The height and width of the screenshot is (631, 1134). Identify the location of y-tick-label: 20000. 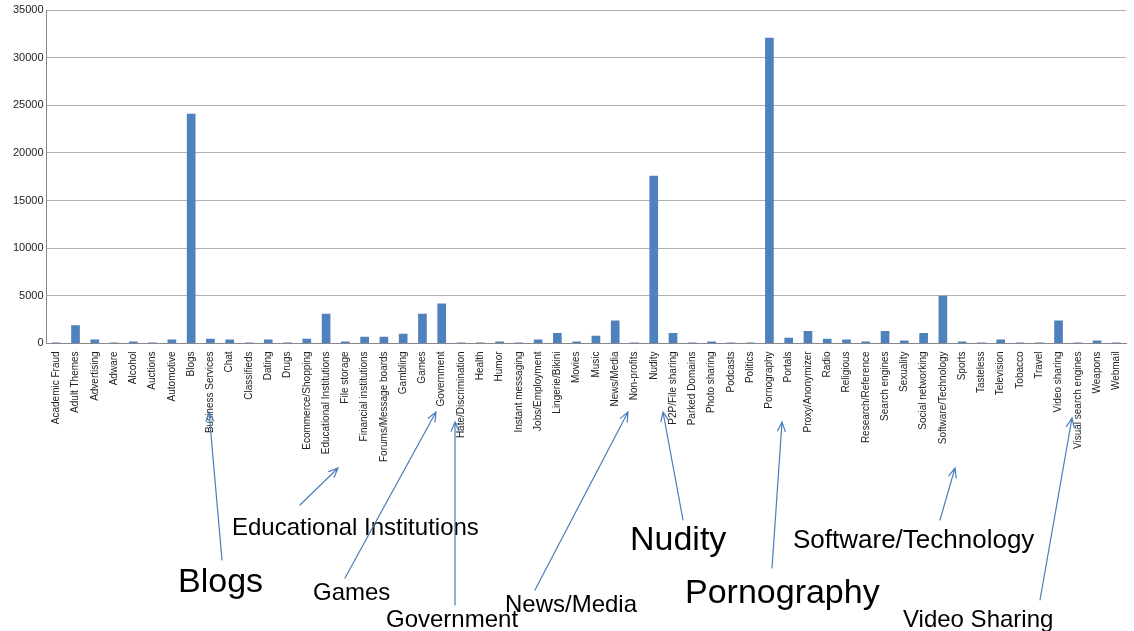
(28, 151).